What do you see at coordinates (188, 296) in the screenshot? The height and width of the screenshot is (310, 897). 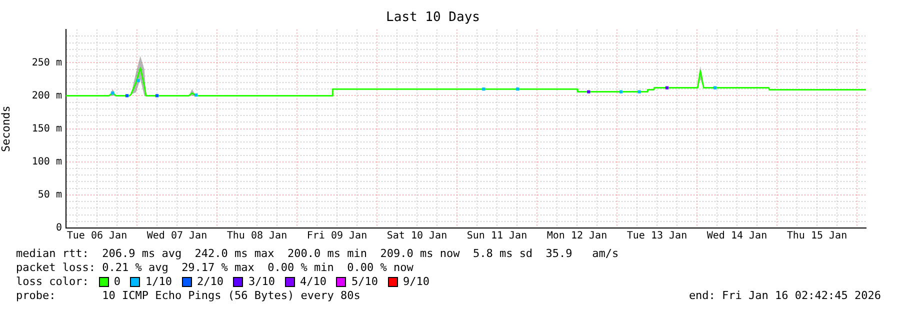 I see `text: probe: 10 ICMP Echo Pings (56 Bytes) every 80s` at bounding box center [188, 296].